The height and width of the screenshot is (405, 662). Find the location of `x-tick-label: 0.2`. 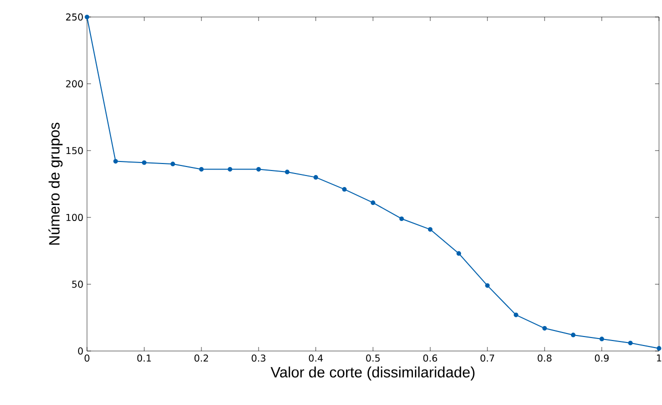

x-tick-label: 0.2 is located at coordinates (201, 358).